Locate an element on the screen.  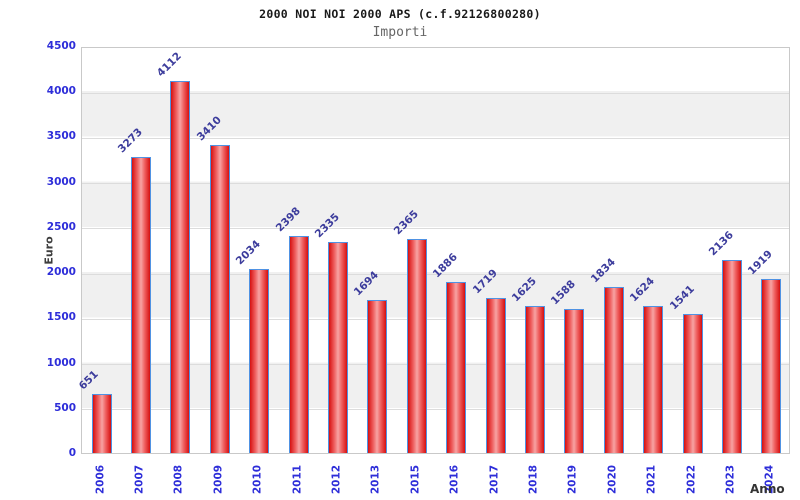
y-tick-label: 500 is located at coordinates (65, 407).